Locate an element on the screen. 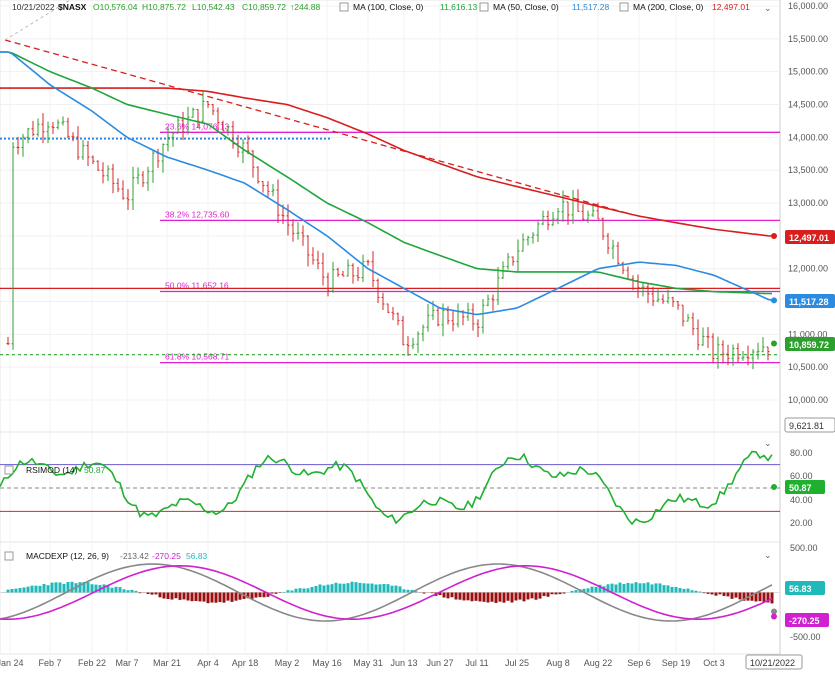  rsi-collapse-icon: ⌄ is located at coordinates (768, 443).